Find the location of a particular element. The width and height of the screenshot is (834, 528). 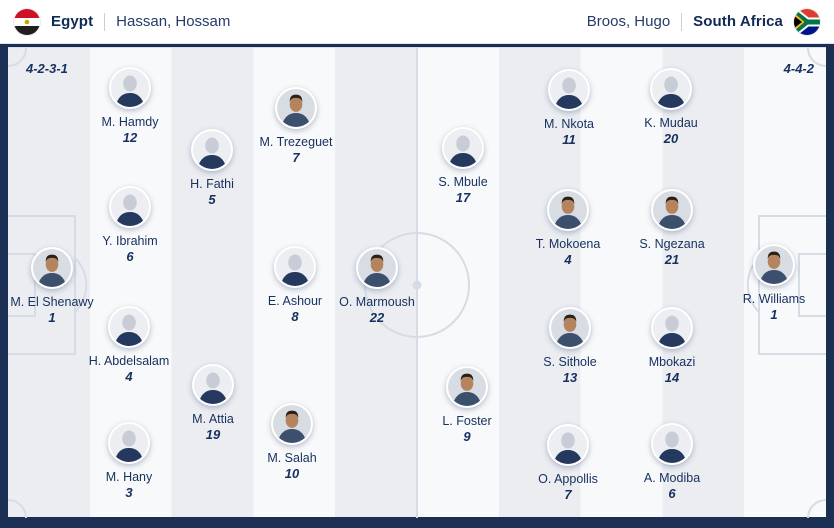

player-number: 21 is located at coordinates (672, 259).